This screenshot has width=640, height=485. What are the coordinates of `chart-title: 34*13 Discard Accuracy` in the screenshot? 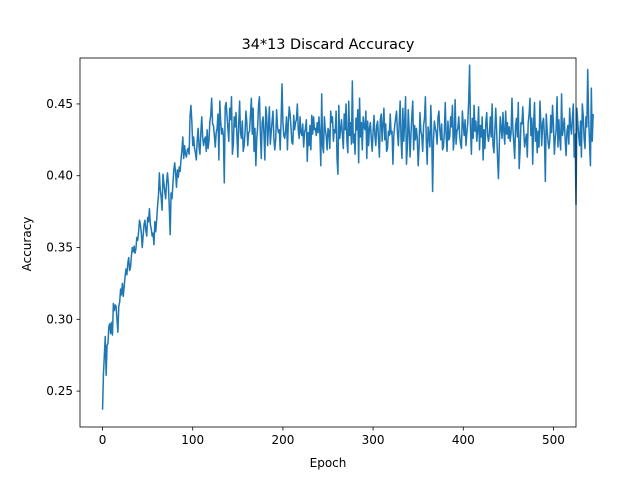 It's located at (328, 45).